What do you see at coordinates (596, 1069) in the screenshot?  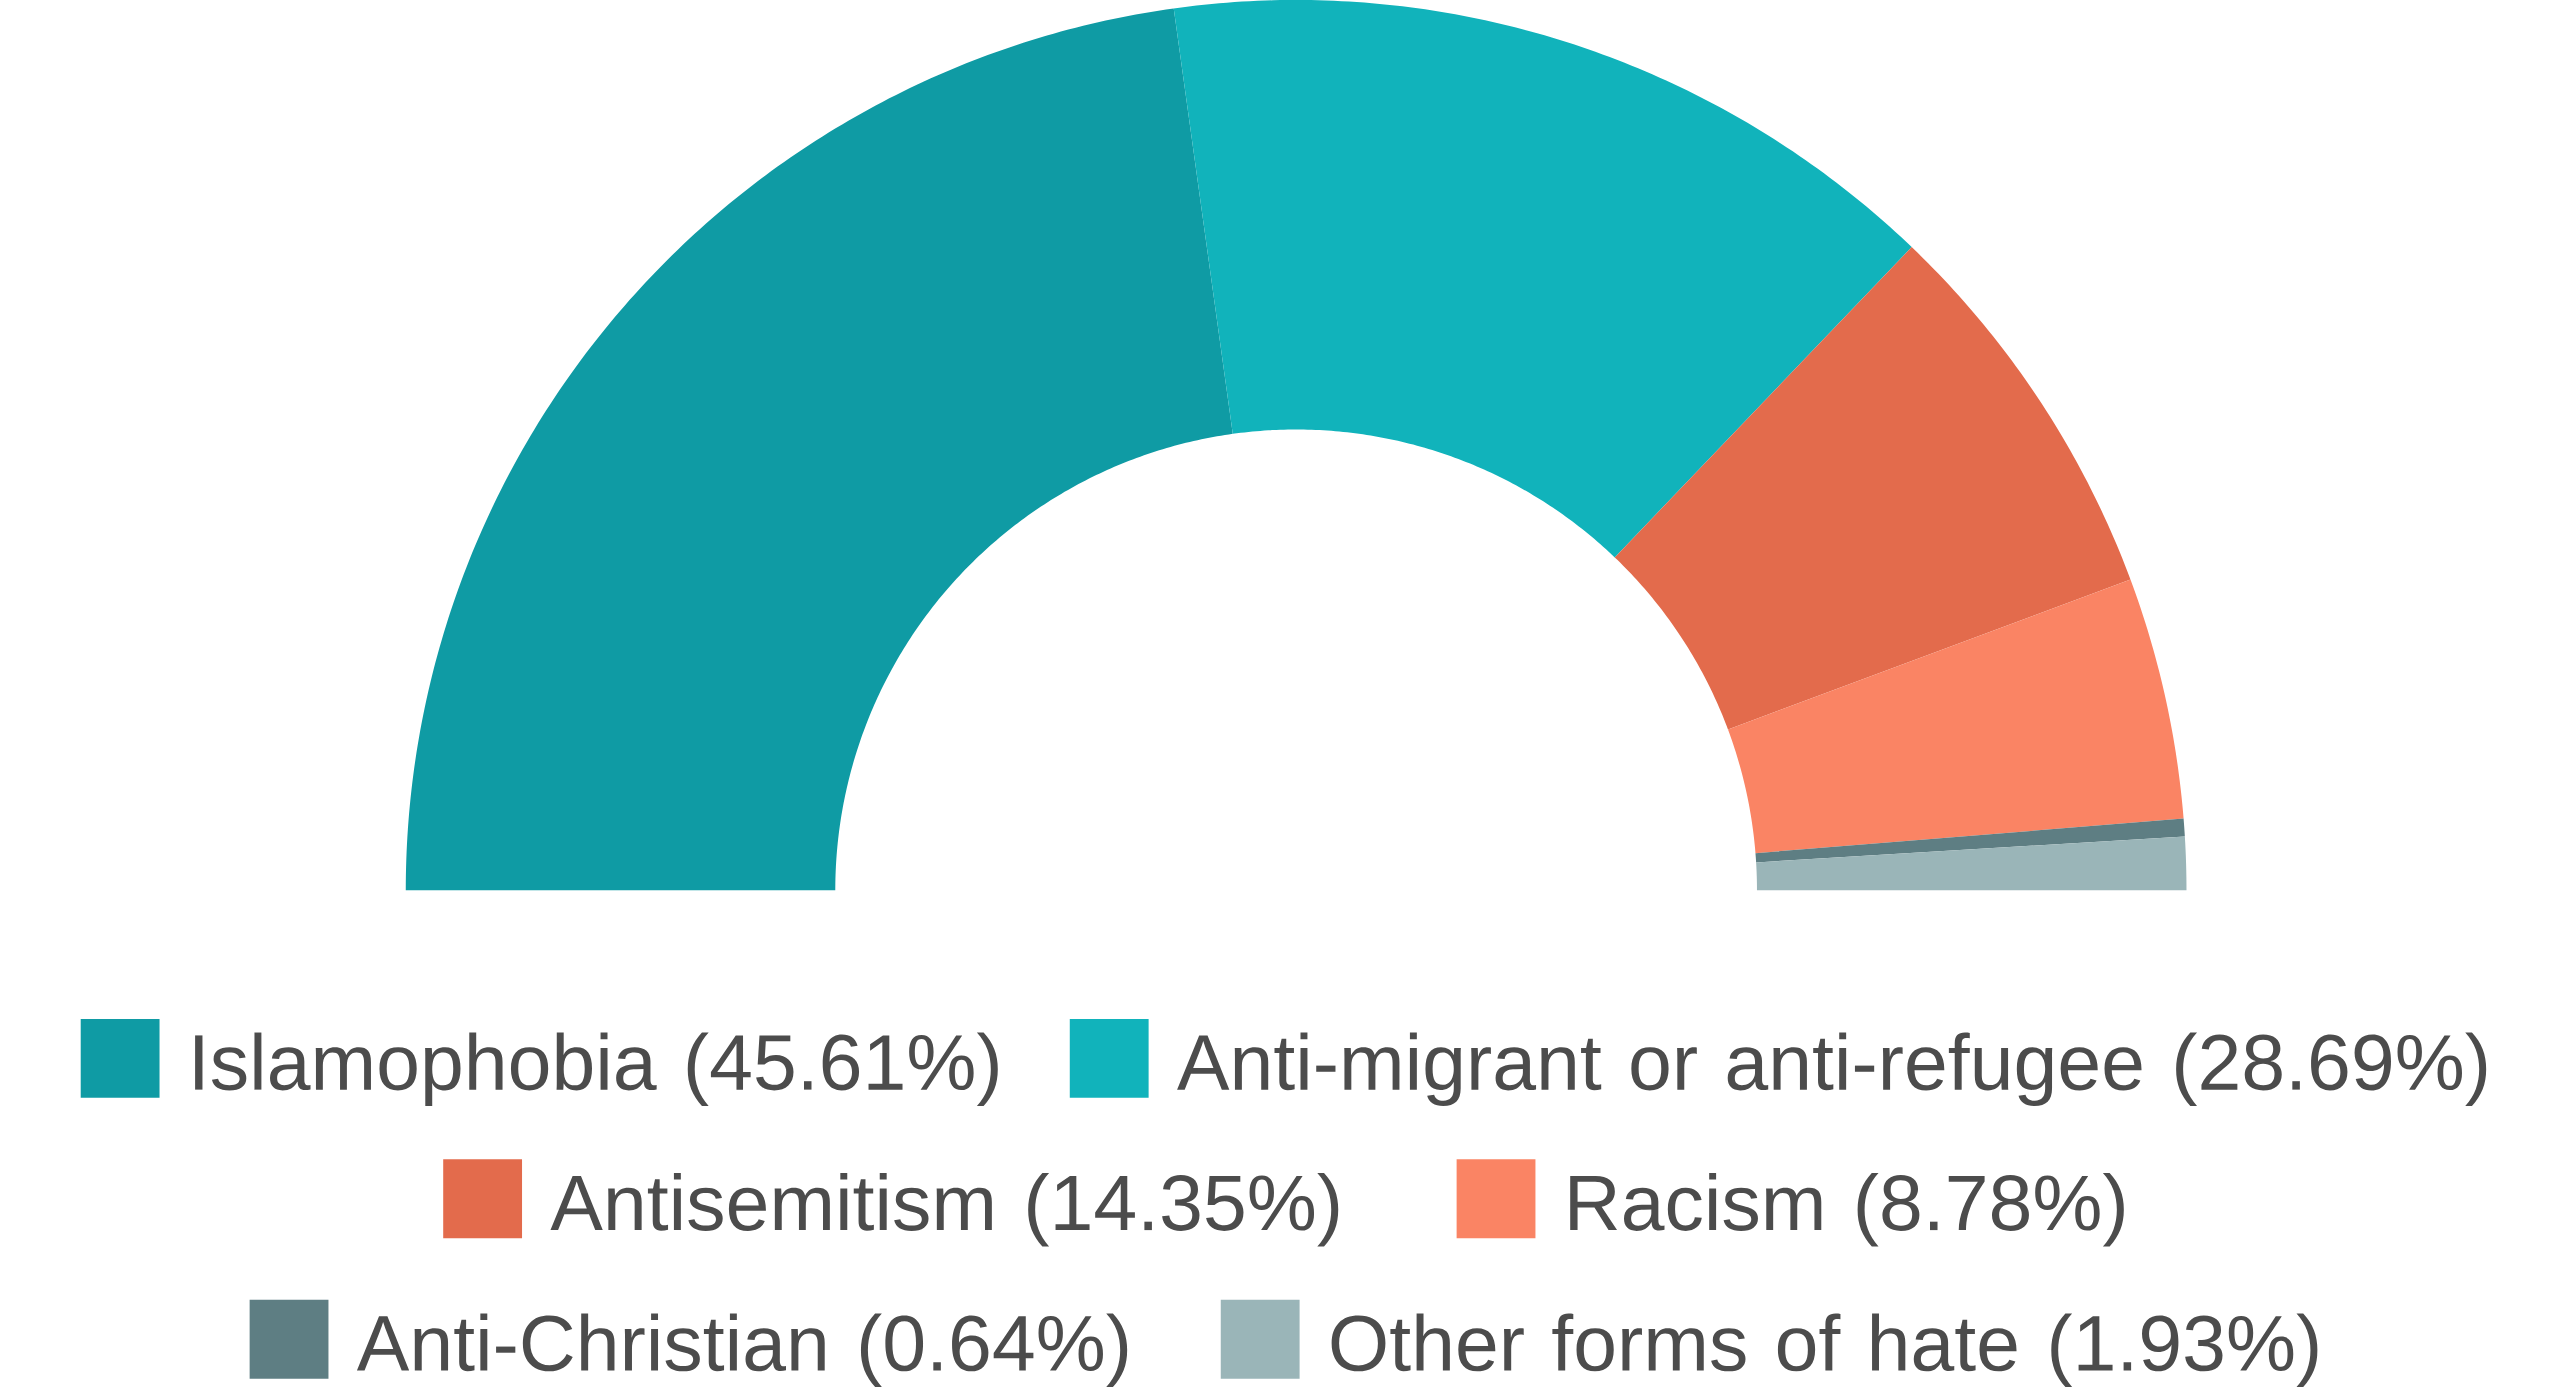 I see `legend-label: Islamophobia (45.61%)` at bounding box center [596, 1069].